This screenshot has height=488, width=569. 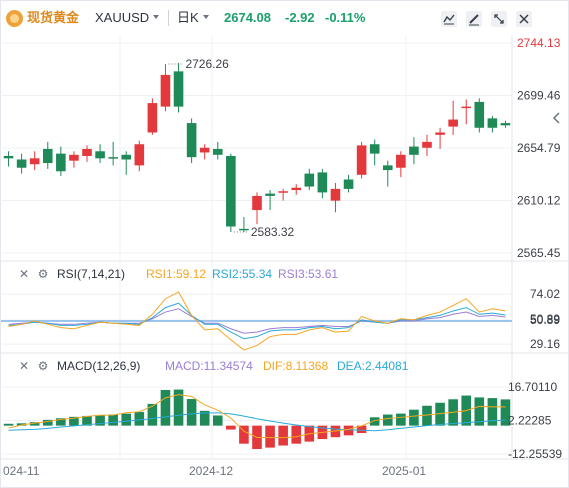 I want to click on rsi-title: RSI(7,14,21), so click(x=91, y=274).